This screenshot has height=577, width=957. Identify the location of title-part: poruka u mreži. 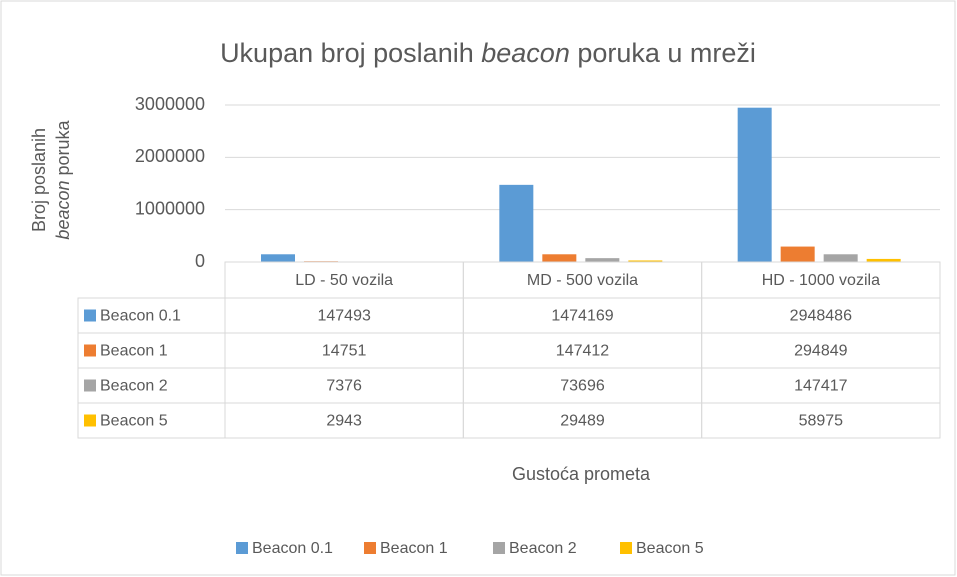
(666, 53).